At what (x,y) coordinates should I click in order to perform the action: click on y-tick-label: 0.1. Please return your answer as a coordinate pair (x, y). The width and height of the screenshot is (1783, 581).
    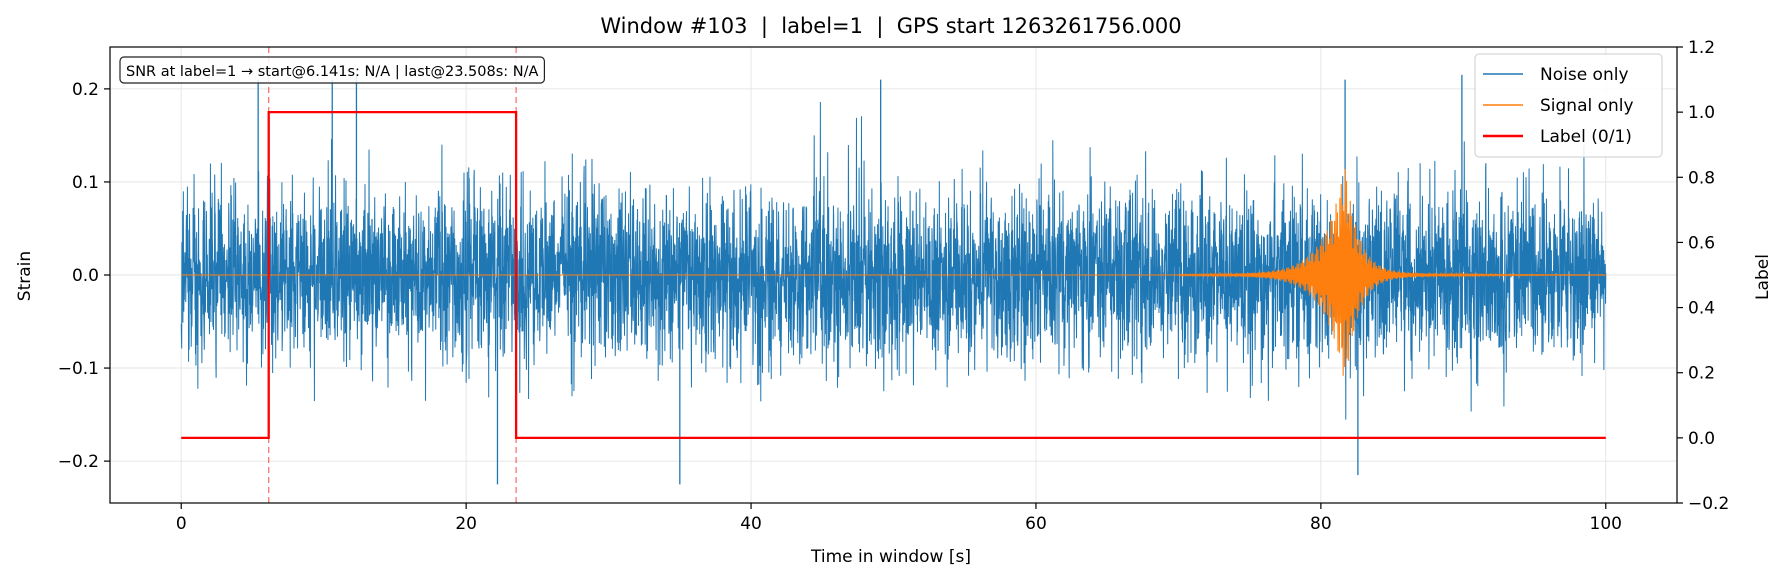
    Looking at the image, I should click on (85, 183).